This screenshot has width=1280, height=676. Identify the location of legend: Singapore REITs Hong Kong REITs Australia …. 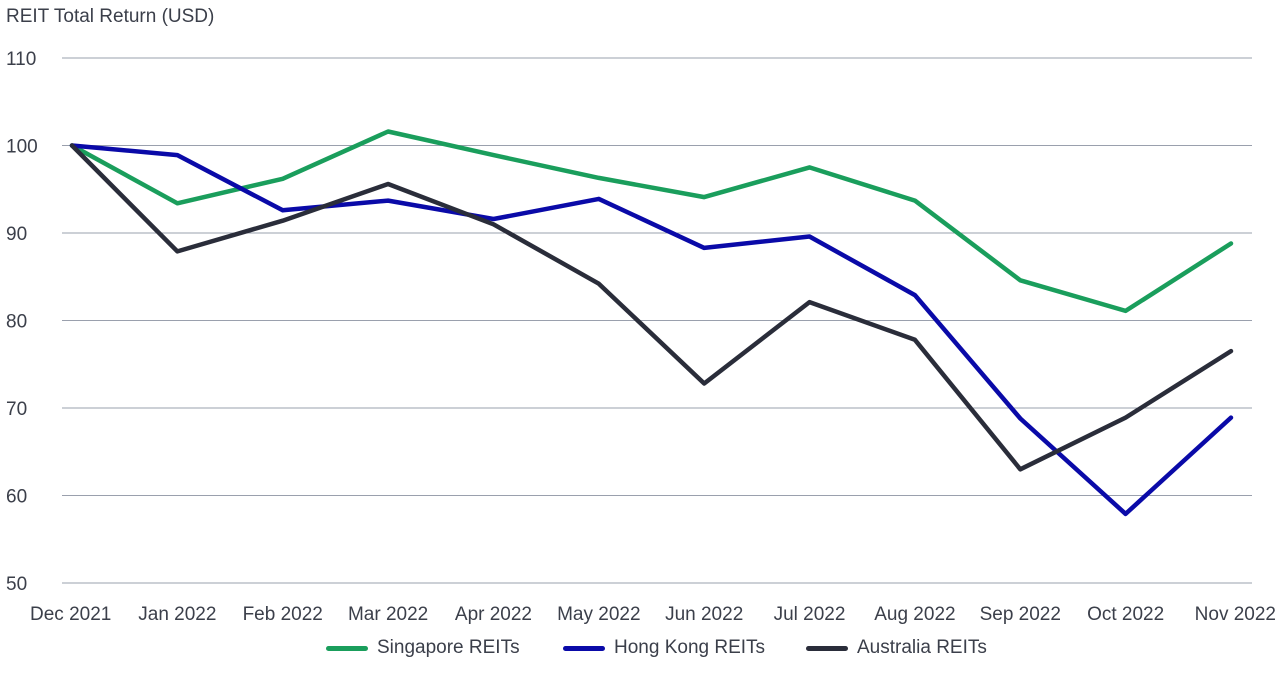
(640, 651).